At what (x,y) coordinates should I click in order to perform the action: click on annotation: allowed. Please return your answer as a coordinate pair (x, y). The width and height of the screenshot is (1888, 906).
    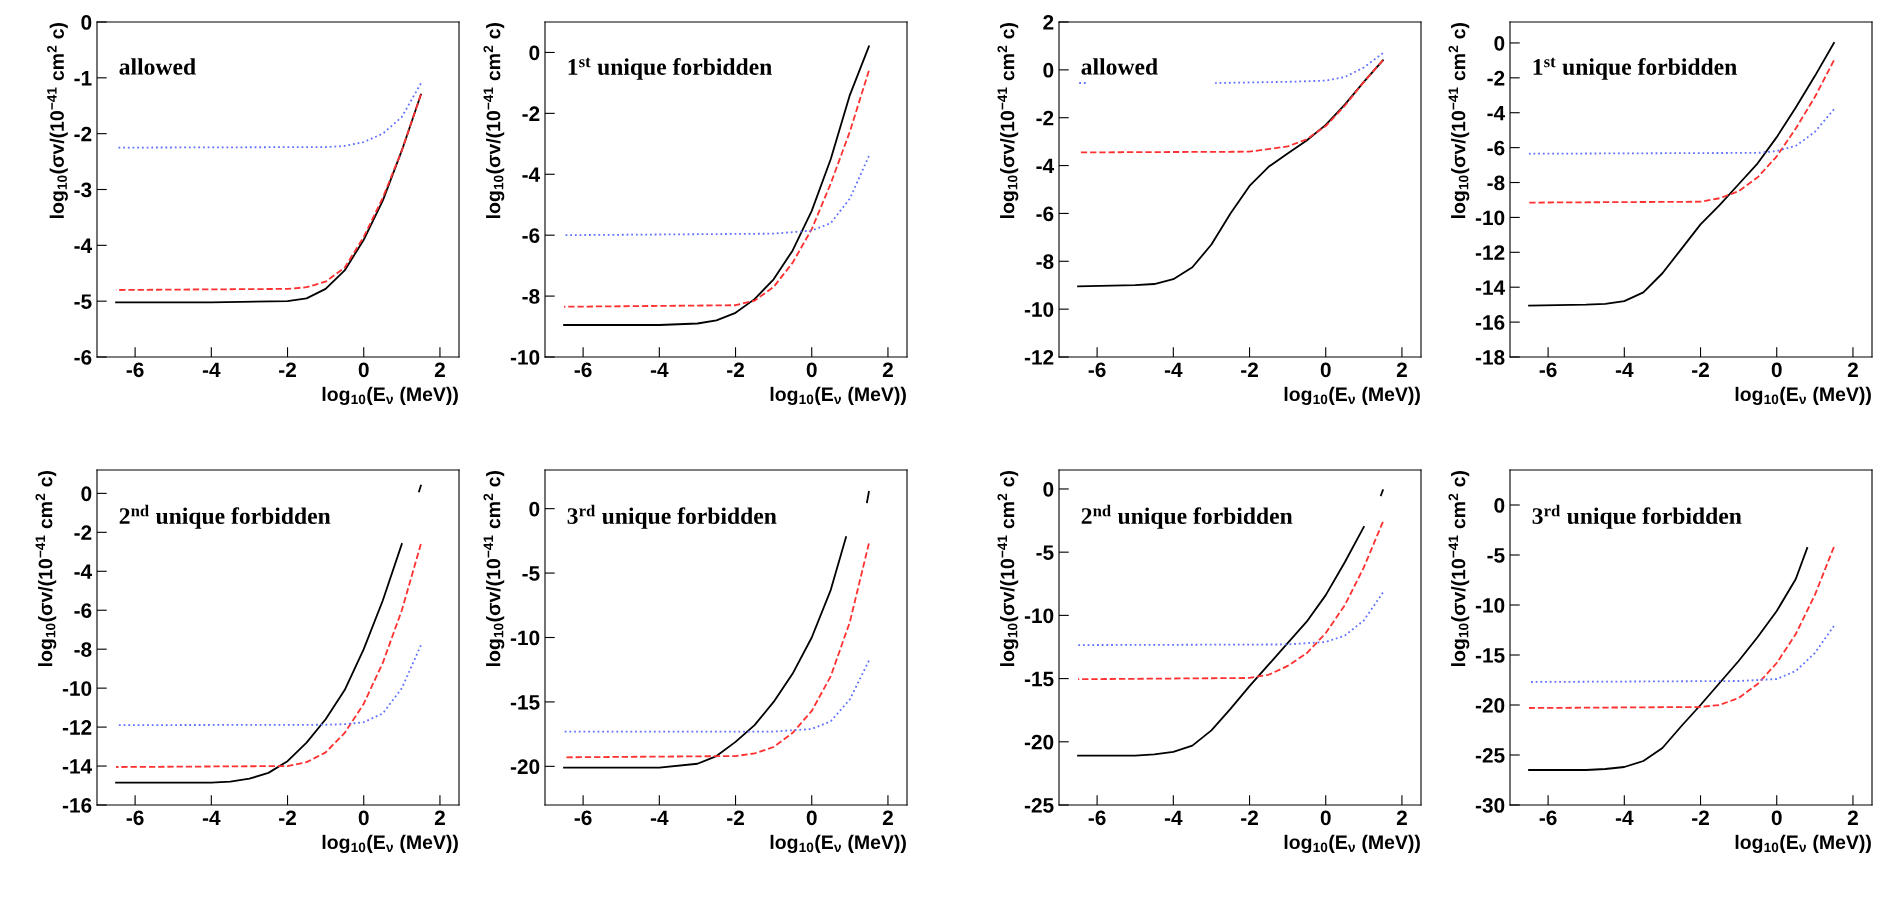
    Looking at the image, I should click on (1119, 66).